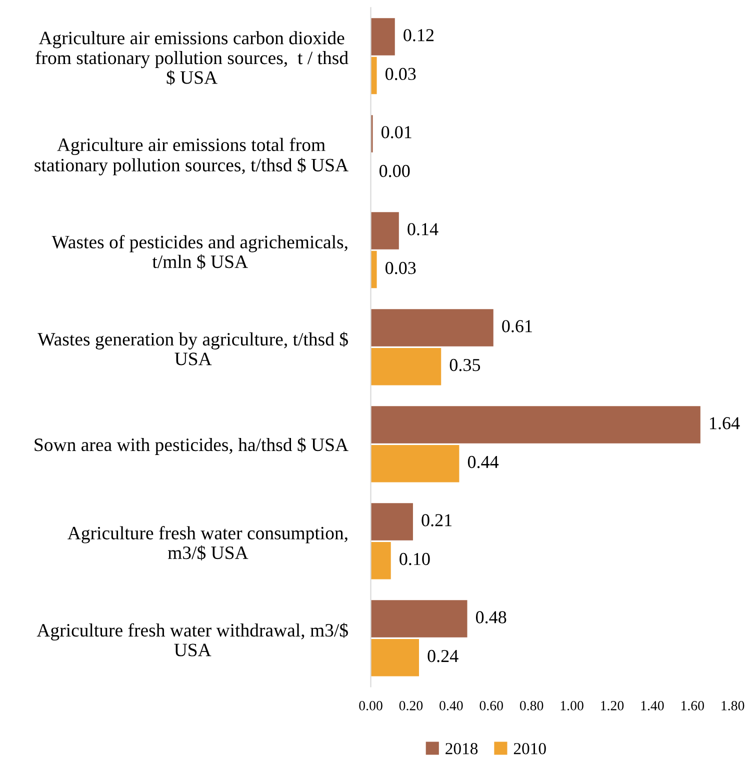 Image resolution: width=746 pixels, height=763 pixels. I want to click on y-tick-label: Agriculture fresh water withdrawal, m3/$ USA, so click(192, 639).